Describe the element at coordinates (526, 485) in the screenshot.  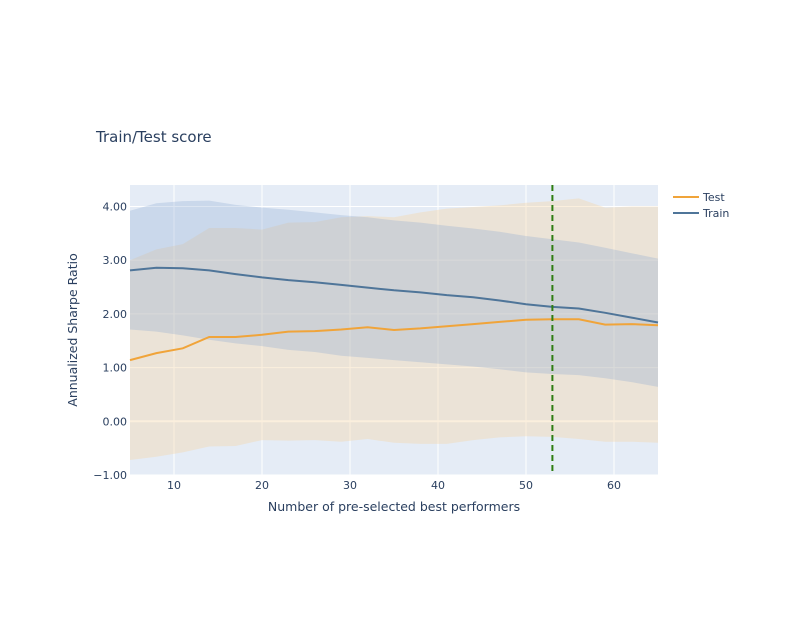
I see `x-tick-label: 50` at that location.